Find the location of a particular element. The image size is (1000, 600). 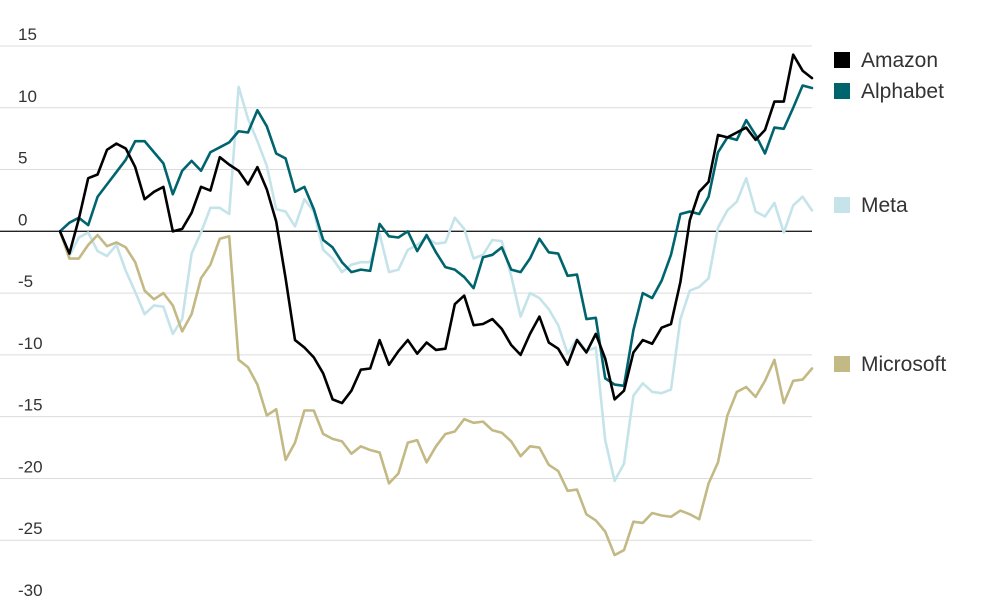

y-tick-label: 15 is located at coordinates (27, 34).